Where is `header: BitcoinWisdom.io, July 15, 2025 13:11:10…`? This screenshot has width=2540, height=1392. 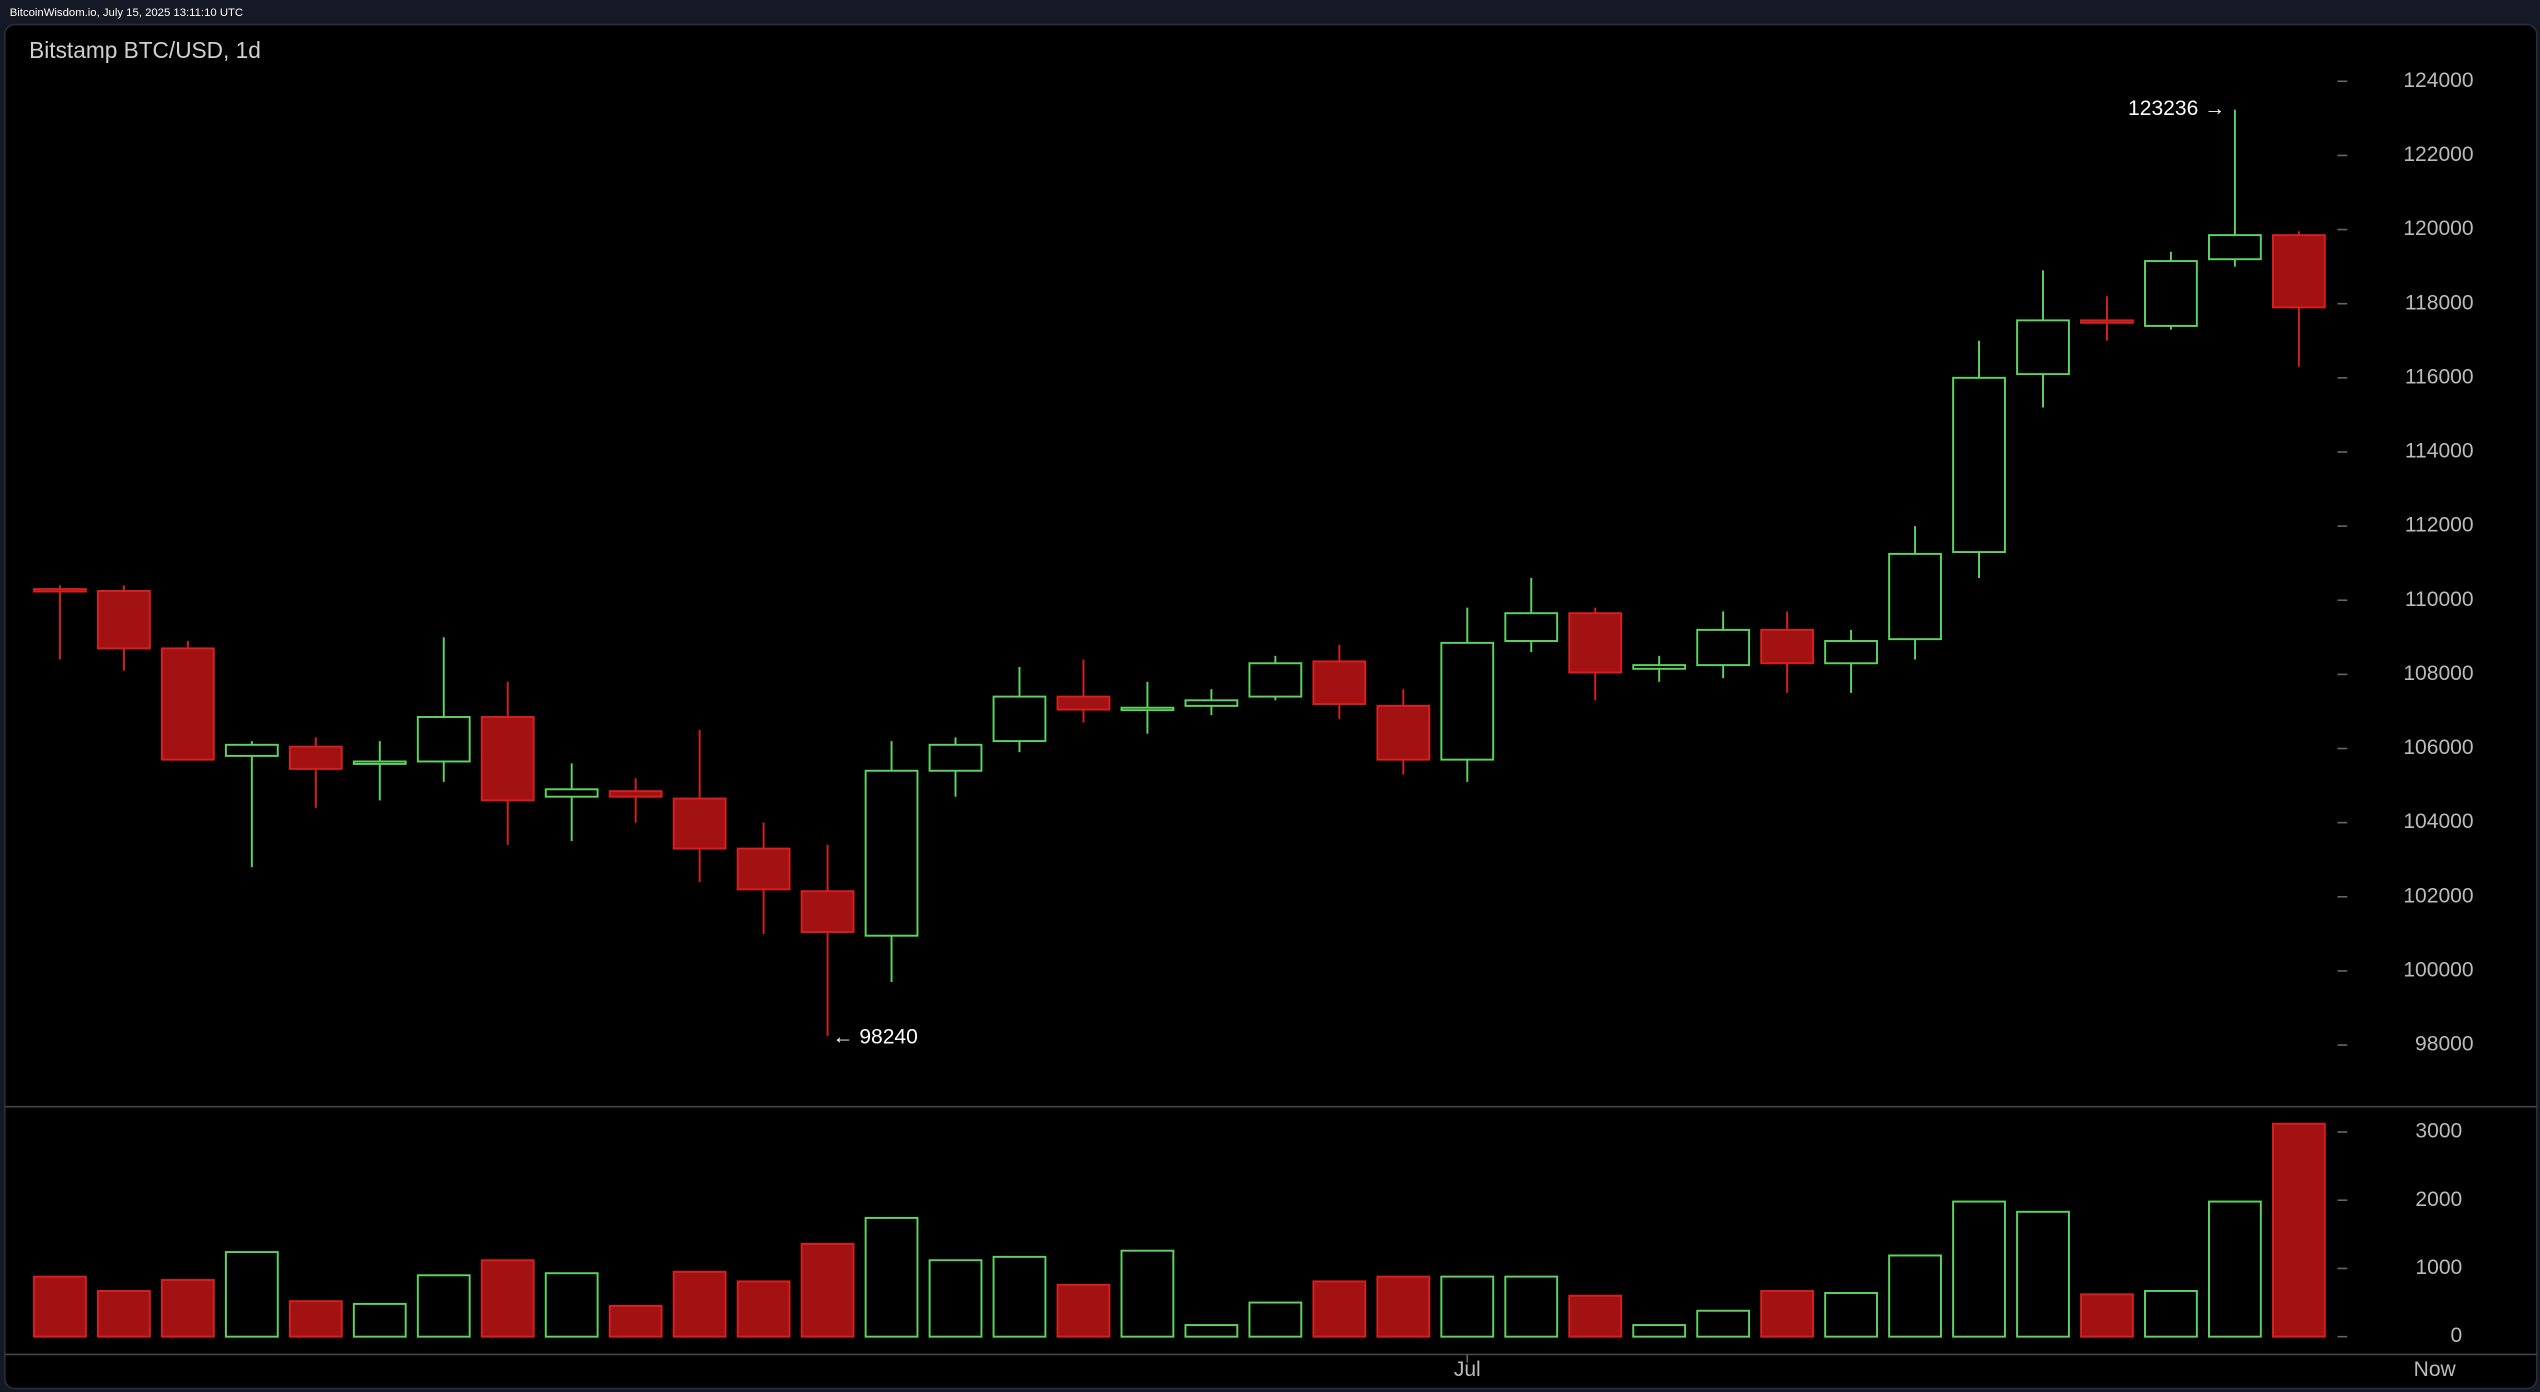 header: BitcoinWisdom.io, July 15, 2025 13:11:10… is located at coordinates (126, 13).